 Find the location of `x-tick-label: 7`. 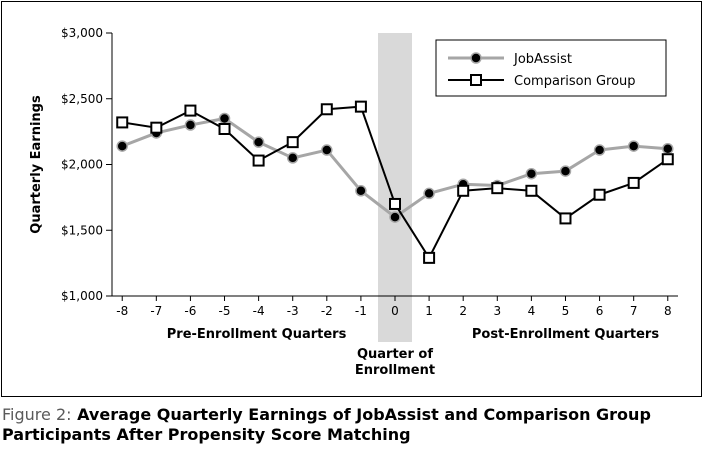

x-tick-label: 7 is located at coordinates (634, 311).